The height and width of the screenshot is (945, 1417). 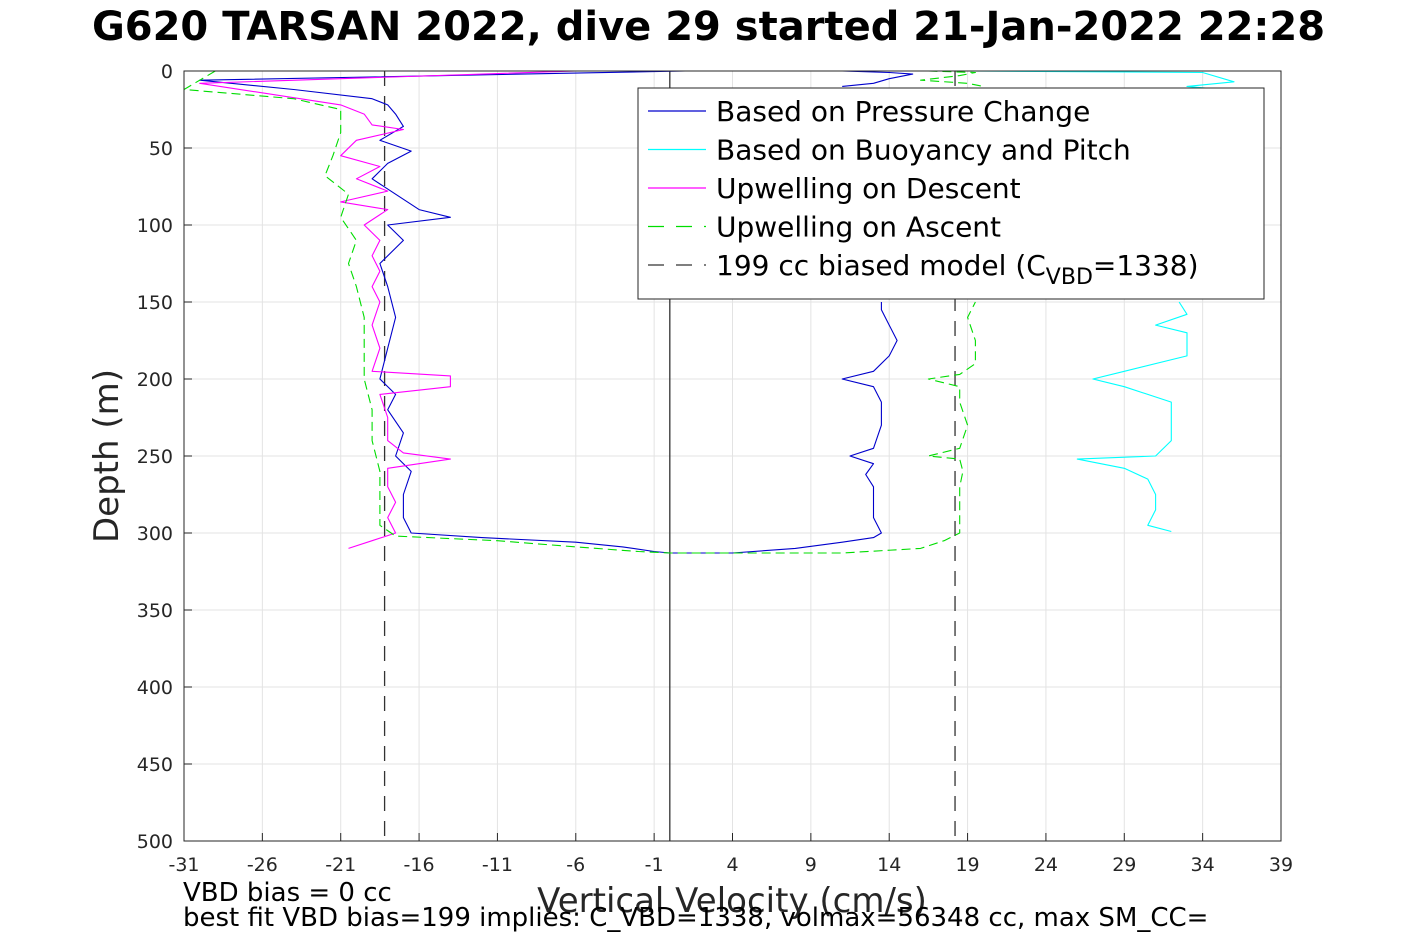 What do you see at coordinates (155, 842) in the screenshot?
I see `y-tick-label: 500` at bounding box center [155, 842].